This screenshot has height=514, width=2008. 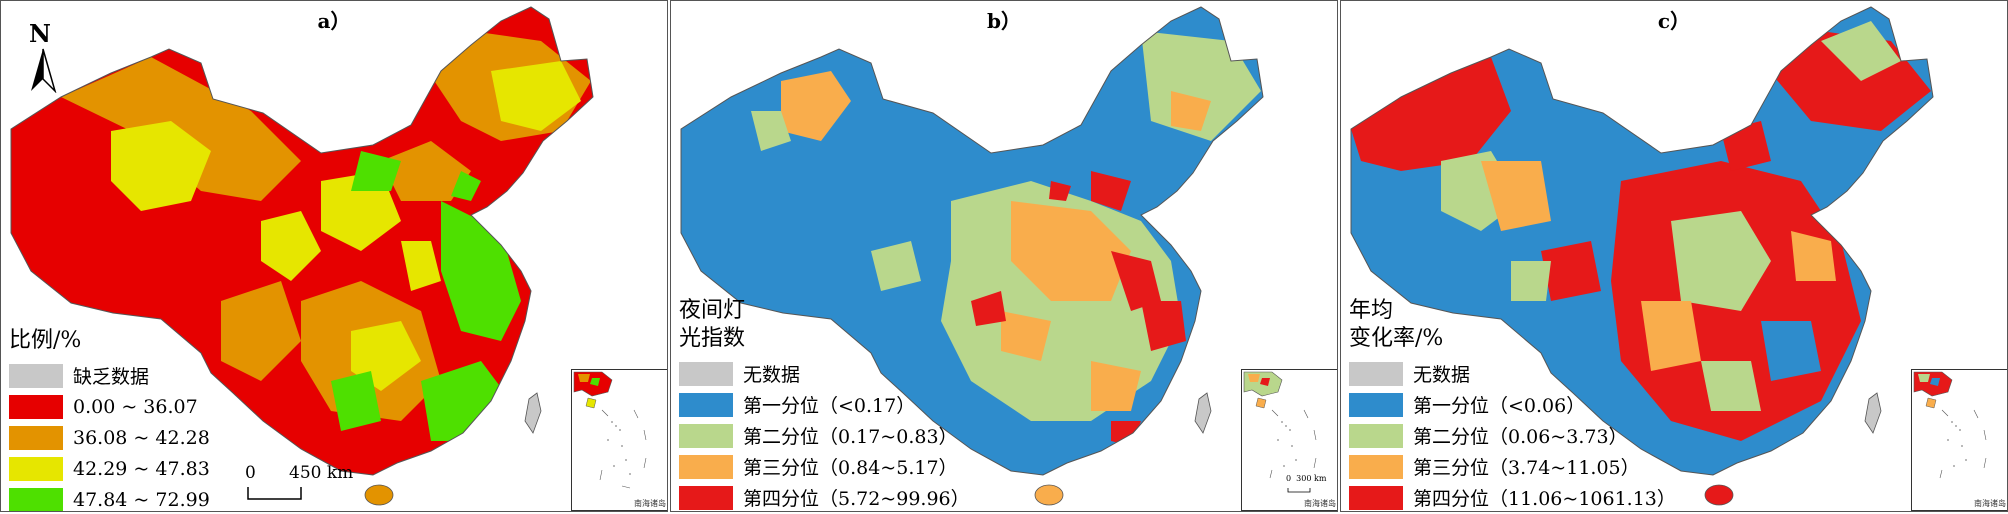 I want to click on legend-label: 第四分位（11.06~1061.13）, so click(x=1544, y=499).